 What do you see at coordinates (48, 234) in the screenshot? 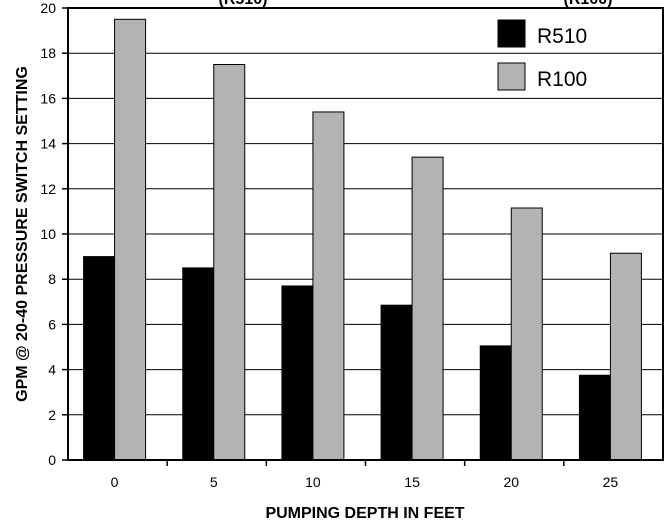
I see `y-tick-label-10: 10` at bounding box center [48, 234].